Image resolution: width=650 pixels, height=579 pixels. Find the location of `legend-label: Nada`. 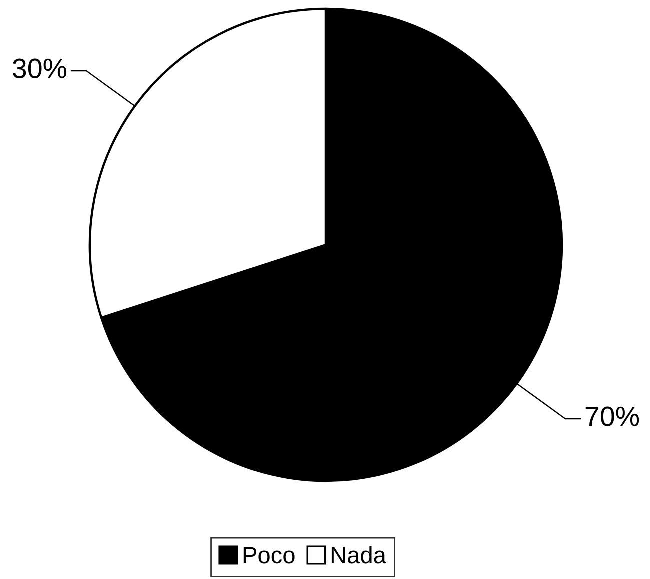

legend-label: Nada is located at coordinates (359, 555).